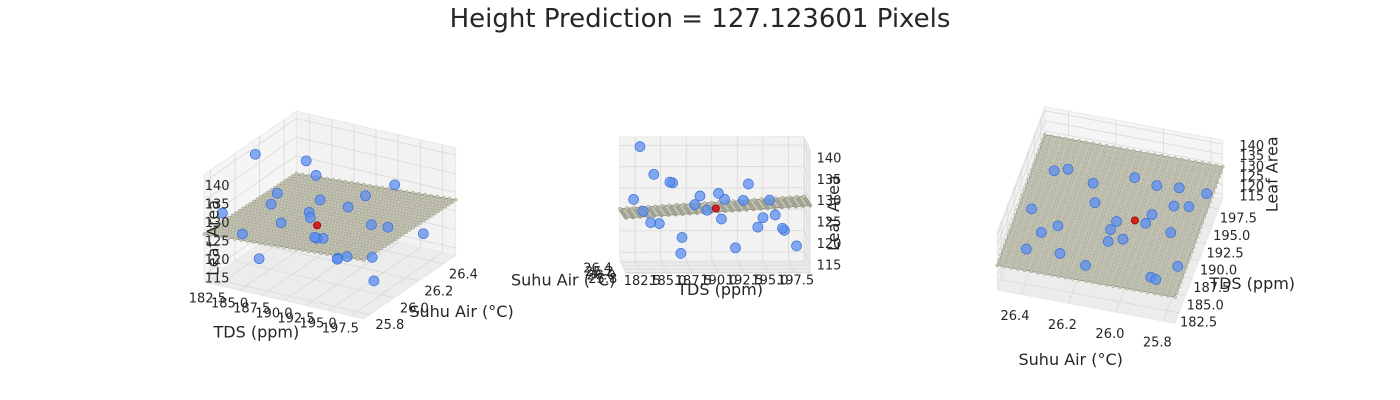  Describe the element at coordinates (217, 260) in the screenshot. I see `z-tick-label: 120` at that location.